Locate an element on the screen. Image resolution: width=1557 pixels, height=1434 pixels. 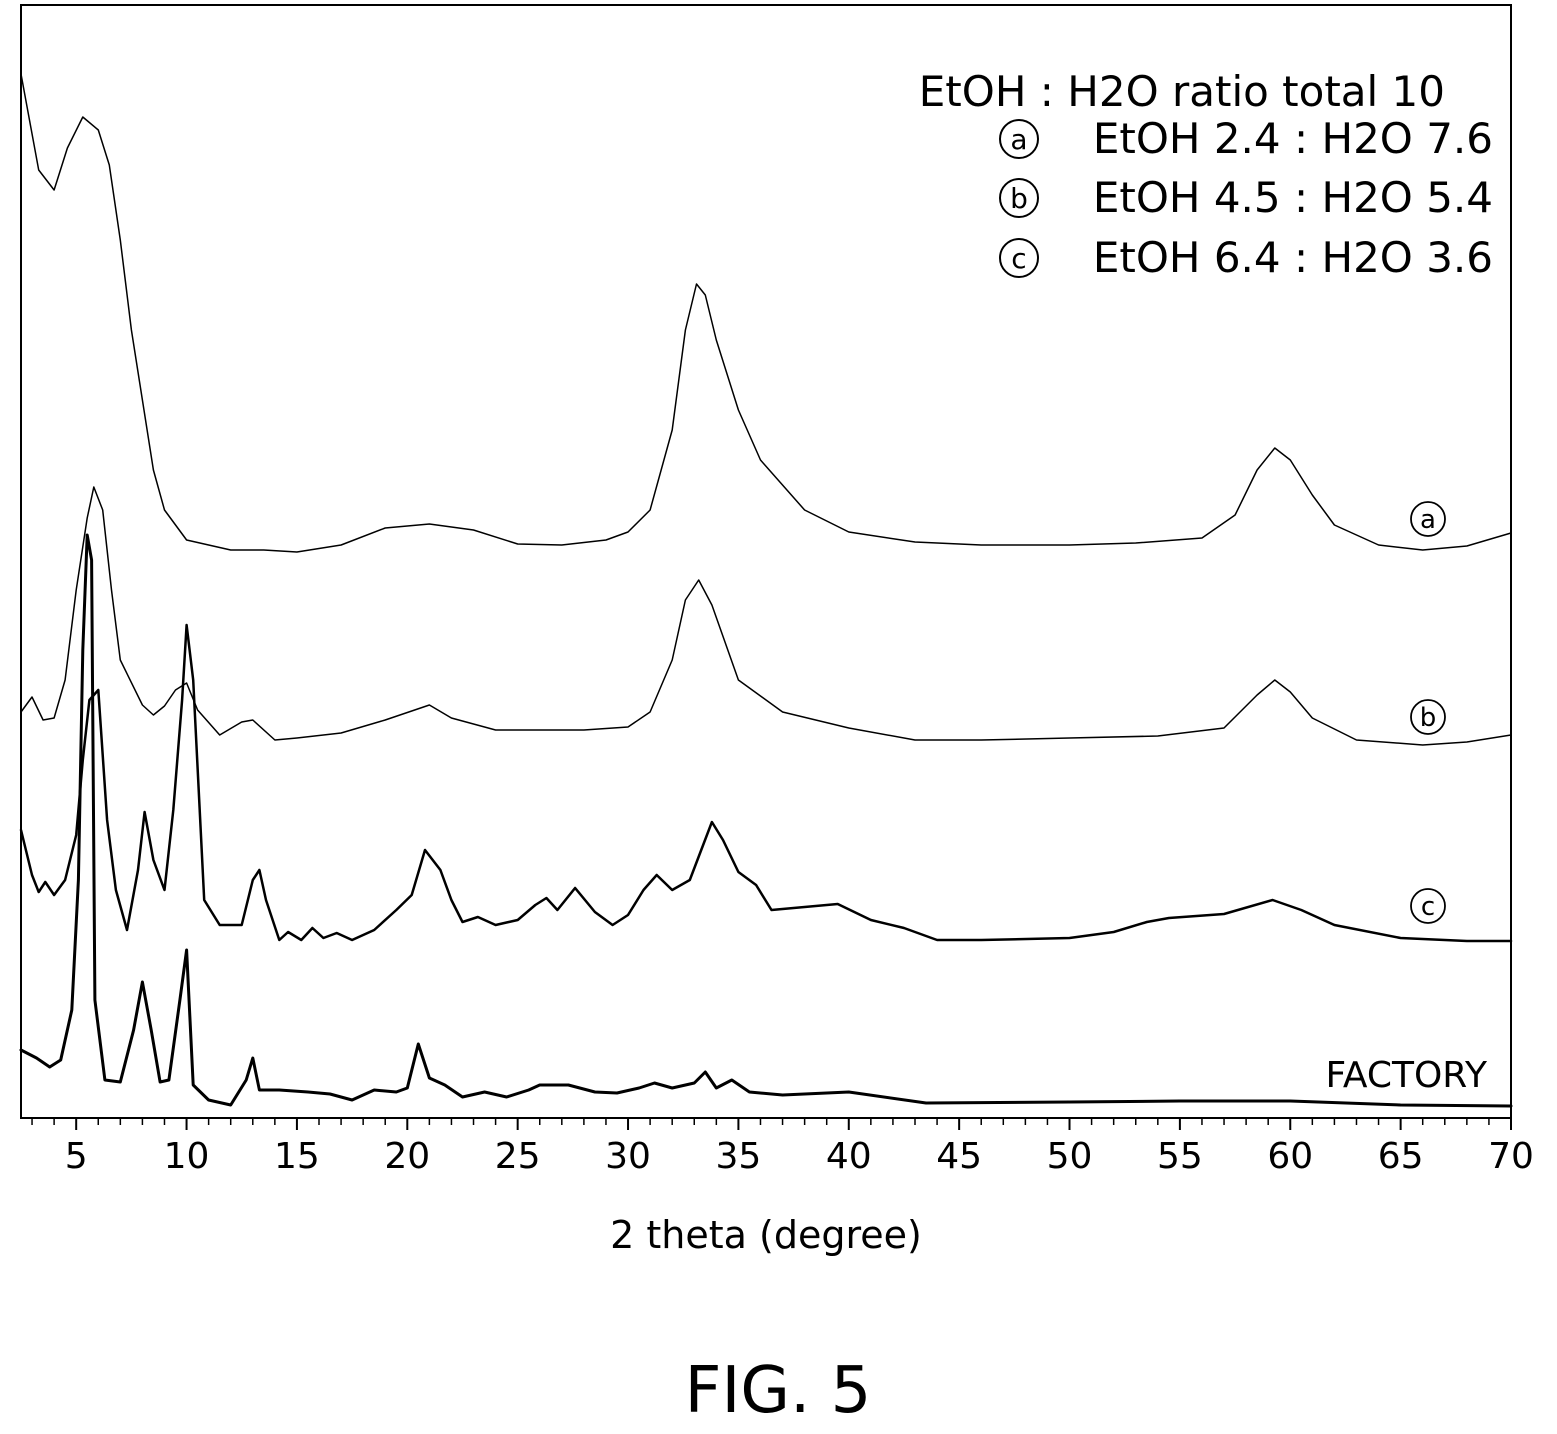
series-end-labels: a b c FACTORY is located at coordinates (1406, 798).